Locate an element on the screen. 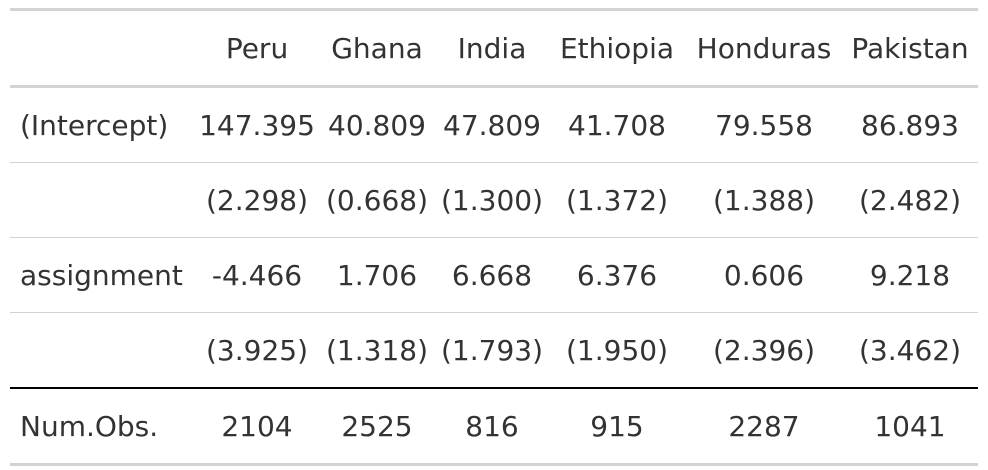  table-cell: (1.793) is located at coordinates (491, 350).